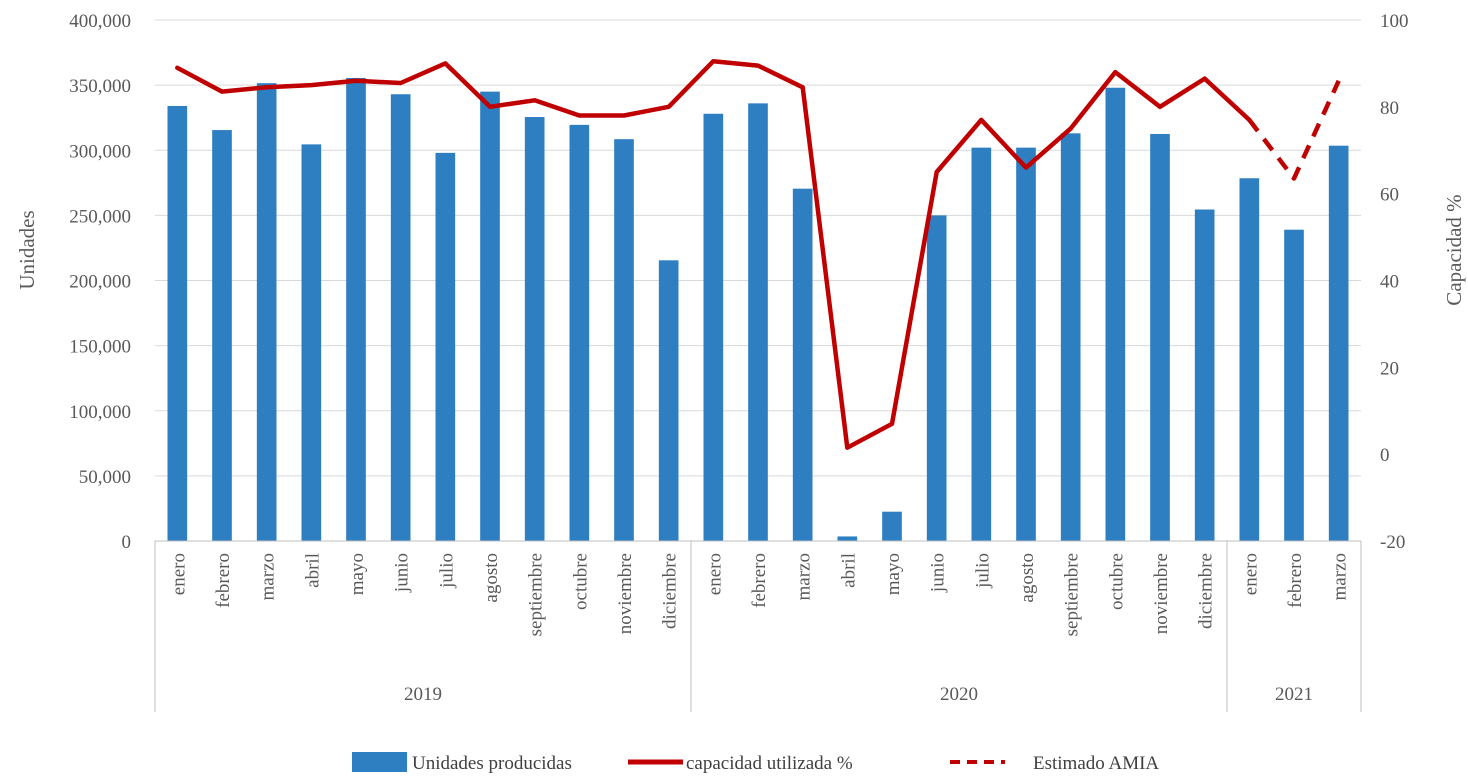 The image size is (1468, 776). I want to click on year-label: 2020, so click(959, 694).